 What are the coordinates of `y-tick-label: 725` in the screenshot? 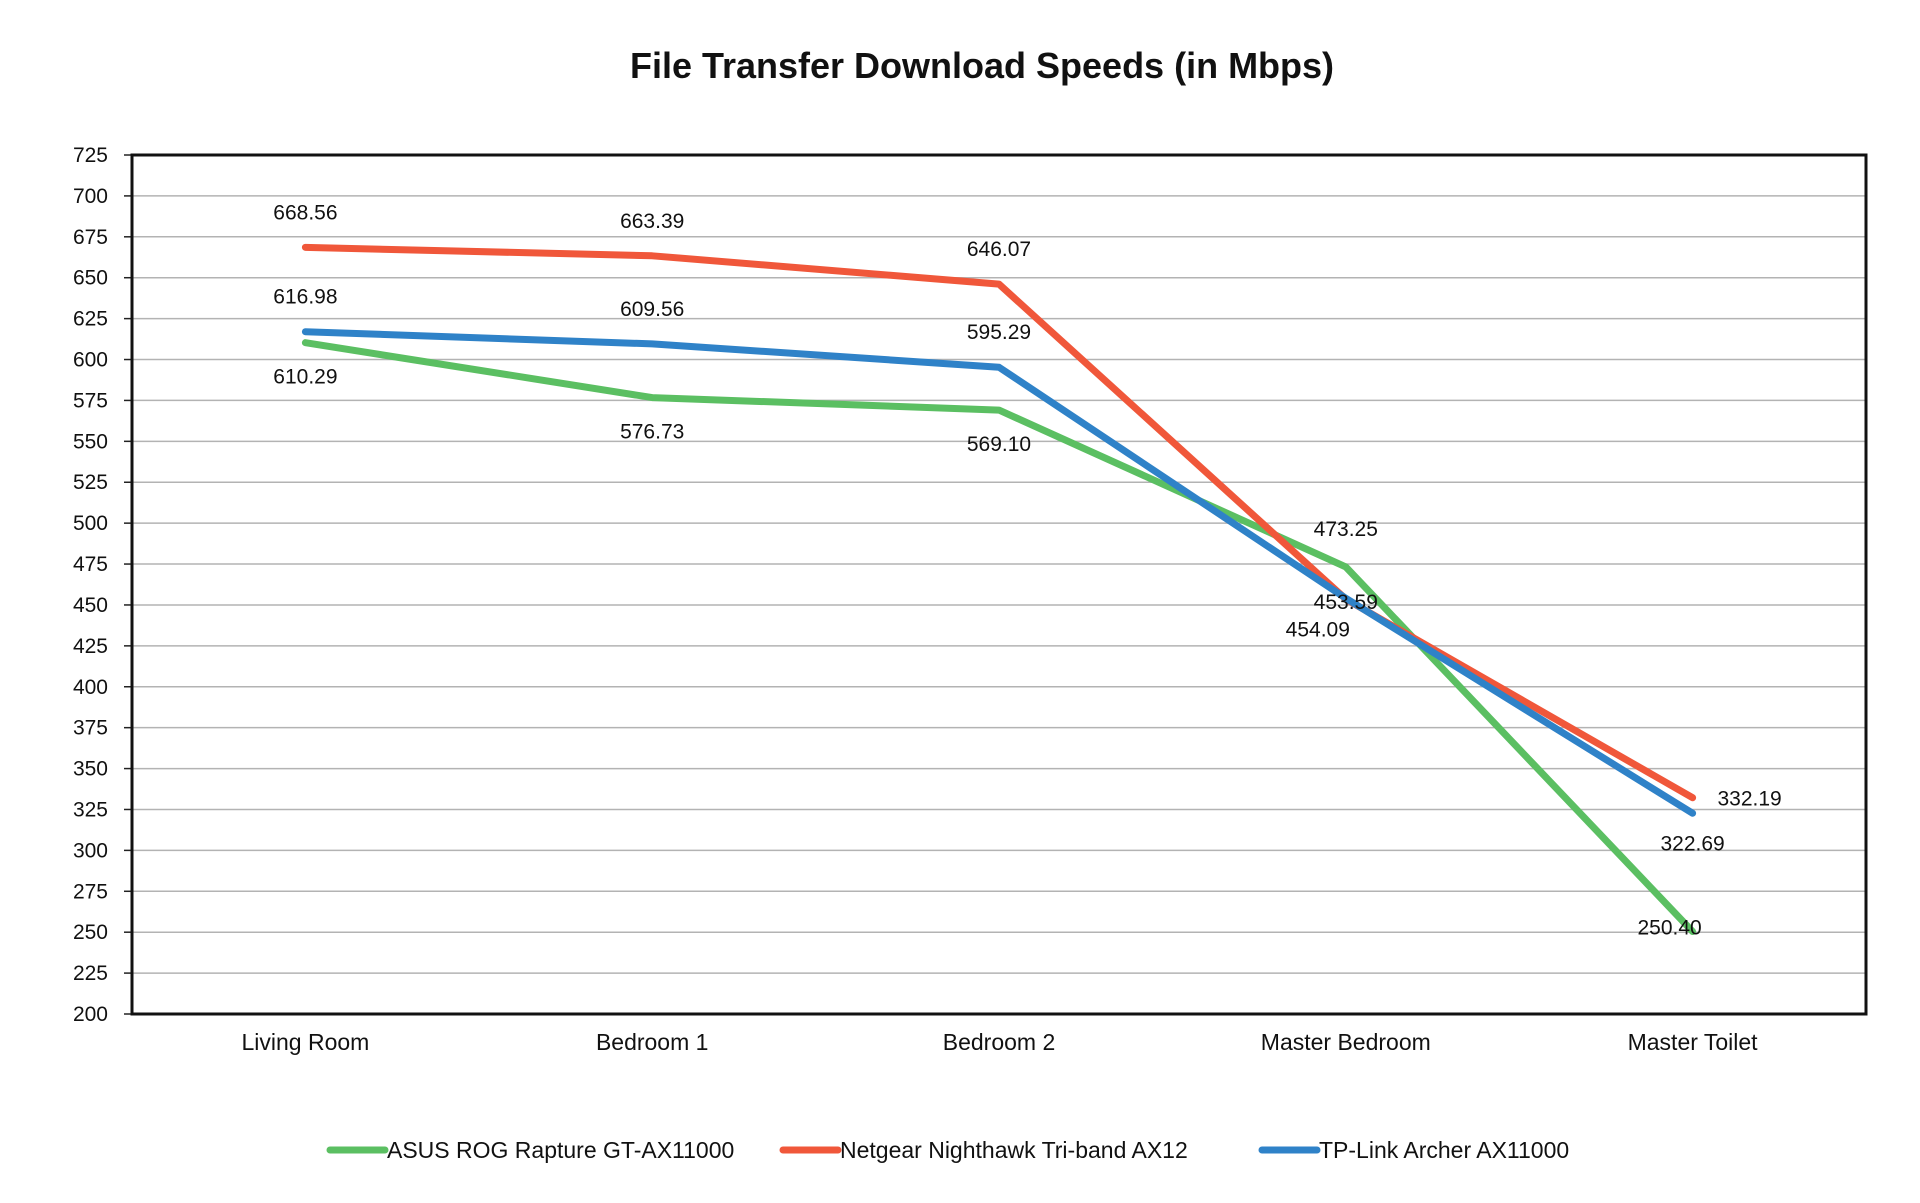 It's located at (90, 155).